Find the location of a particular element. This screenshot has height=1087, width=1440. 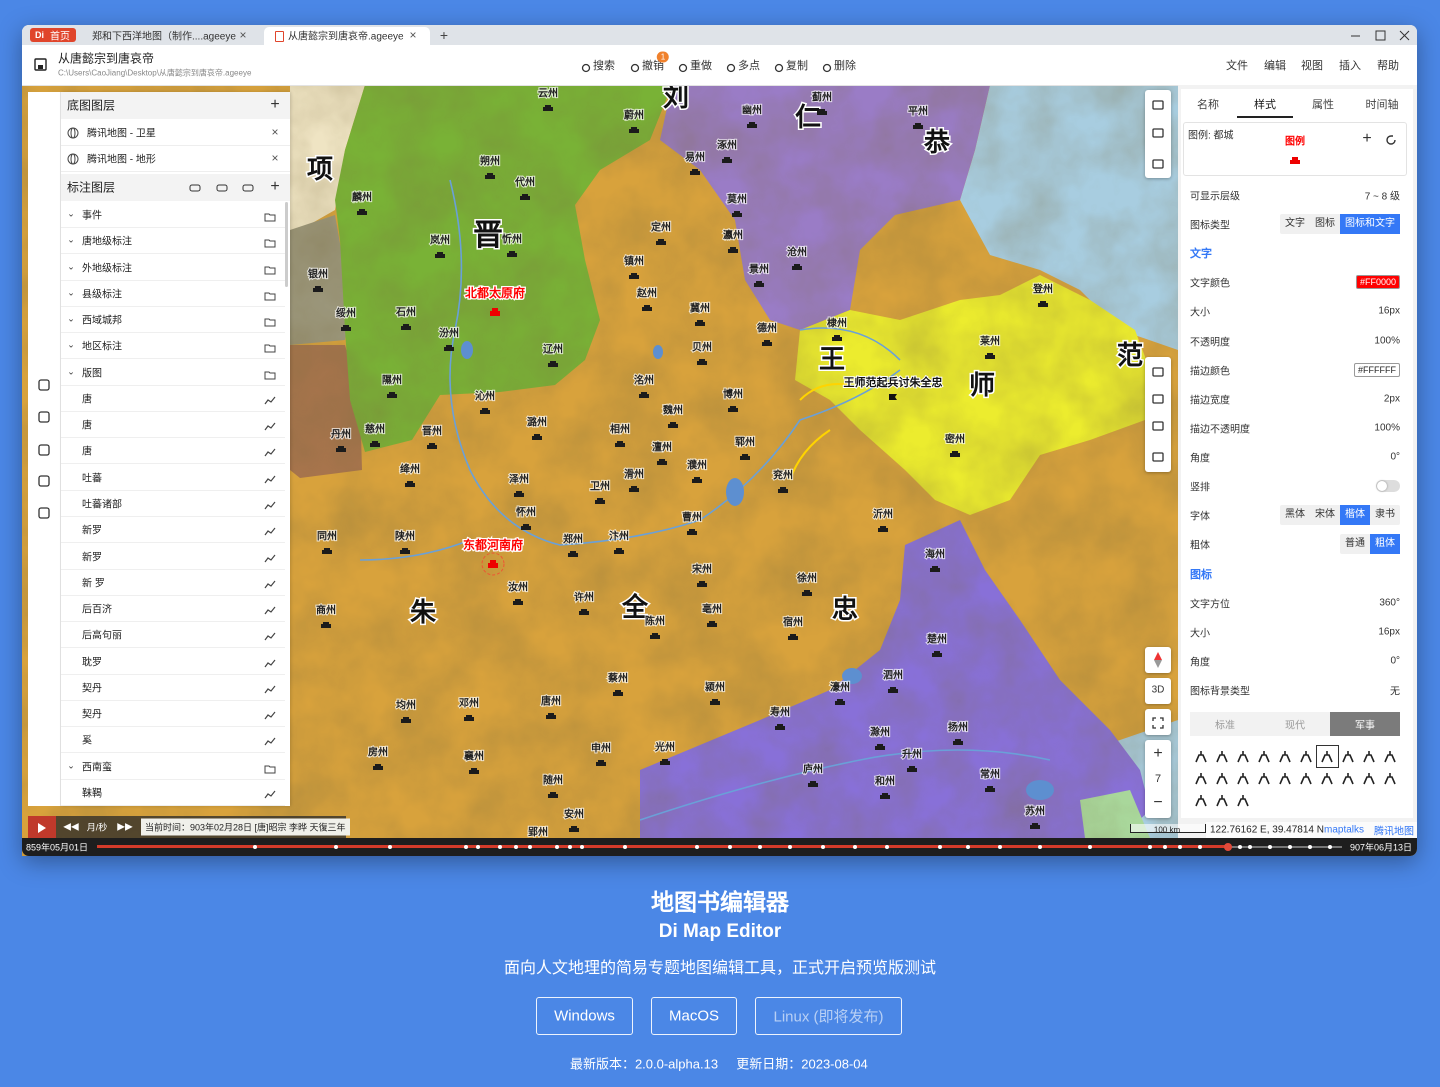

color-chip: #FF0000 is located at coordinates (1377, 282).